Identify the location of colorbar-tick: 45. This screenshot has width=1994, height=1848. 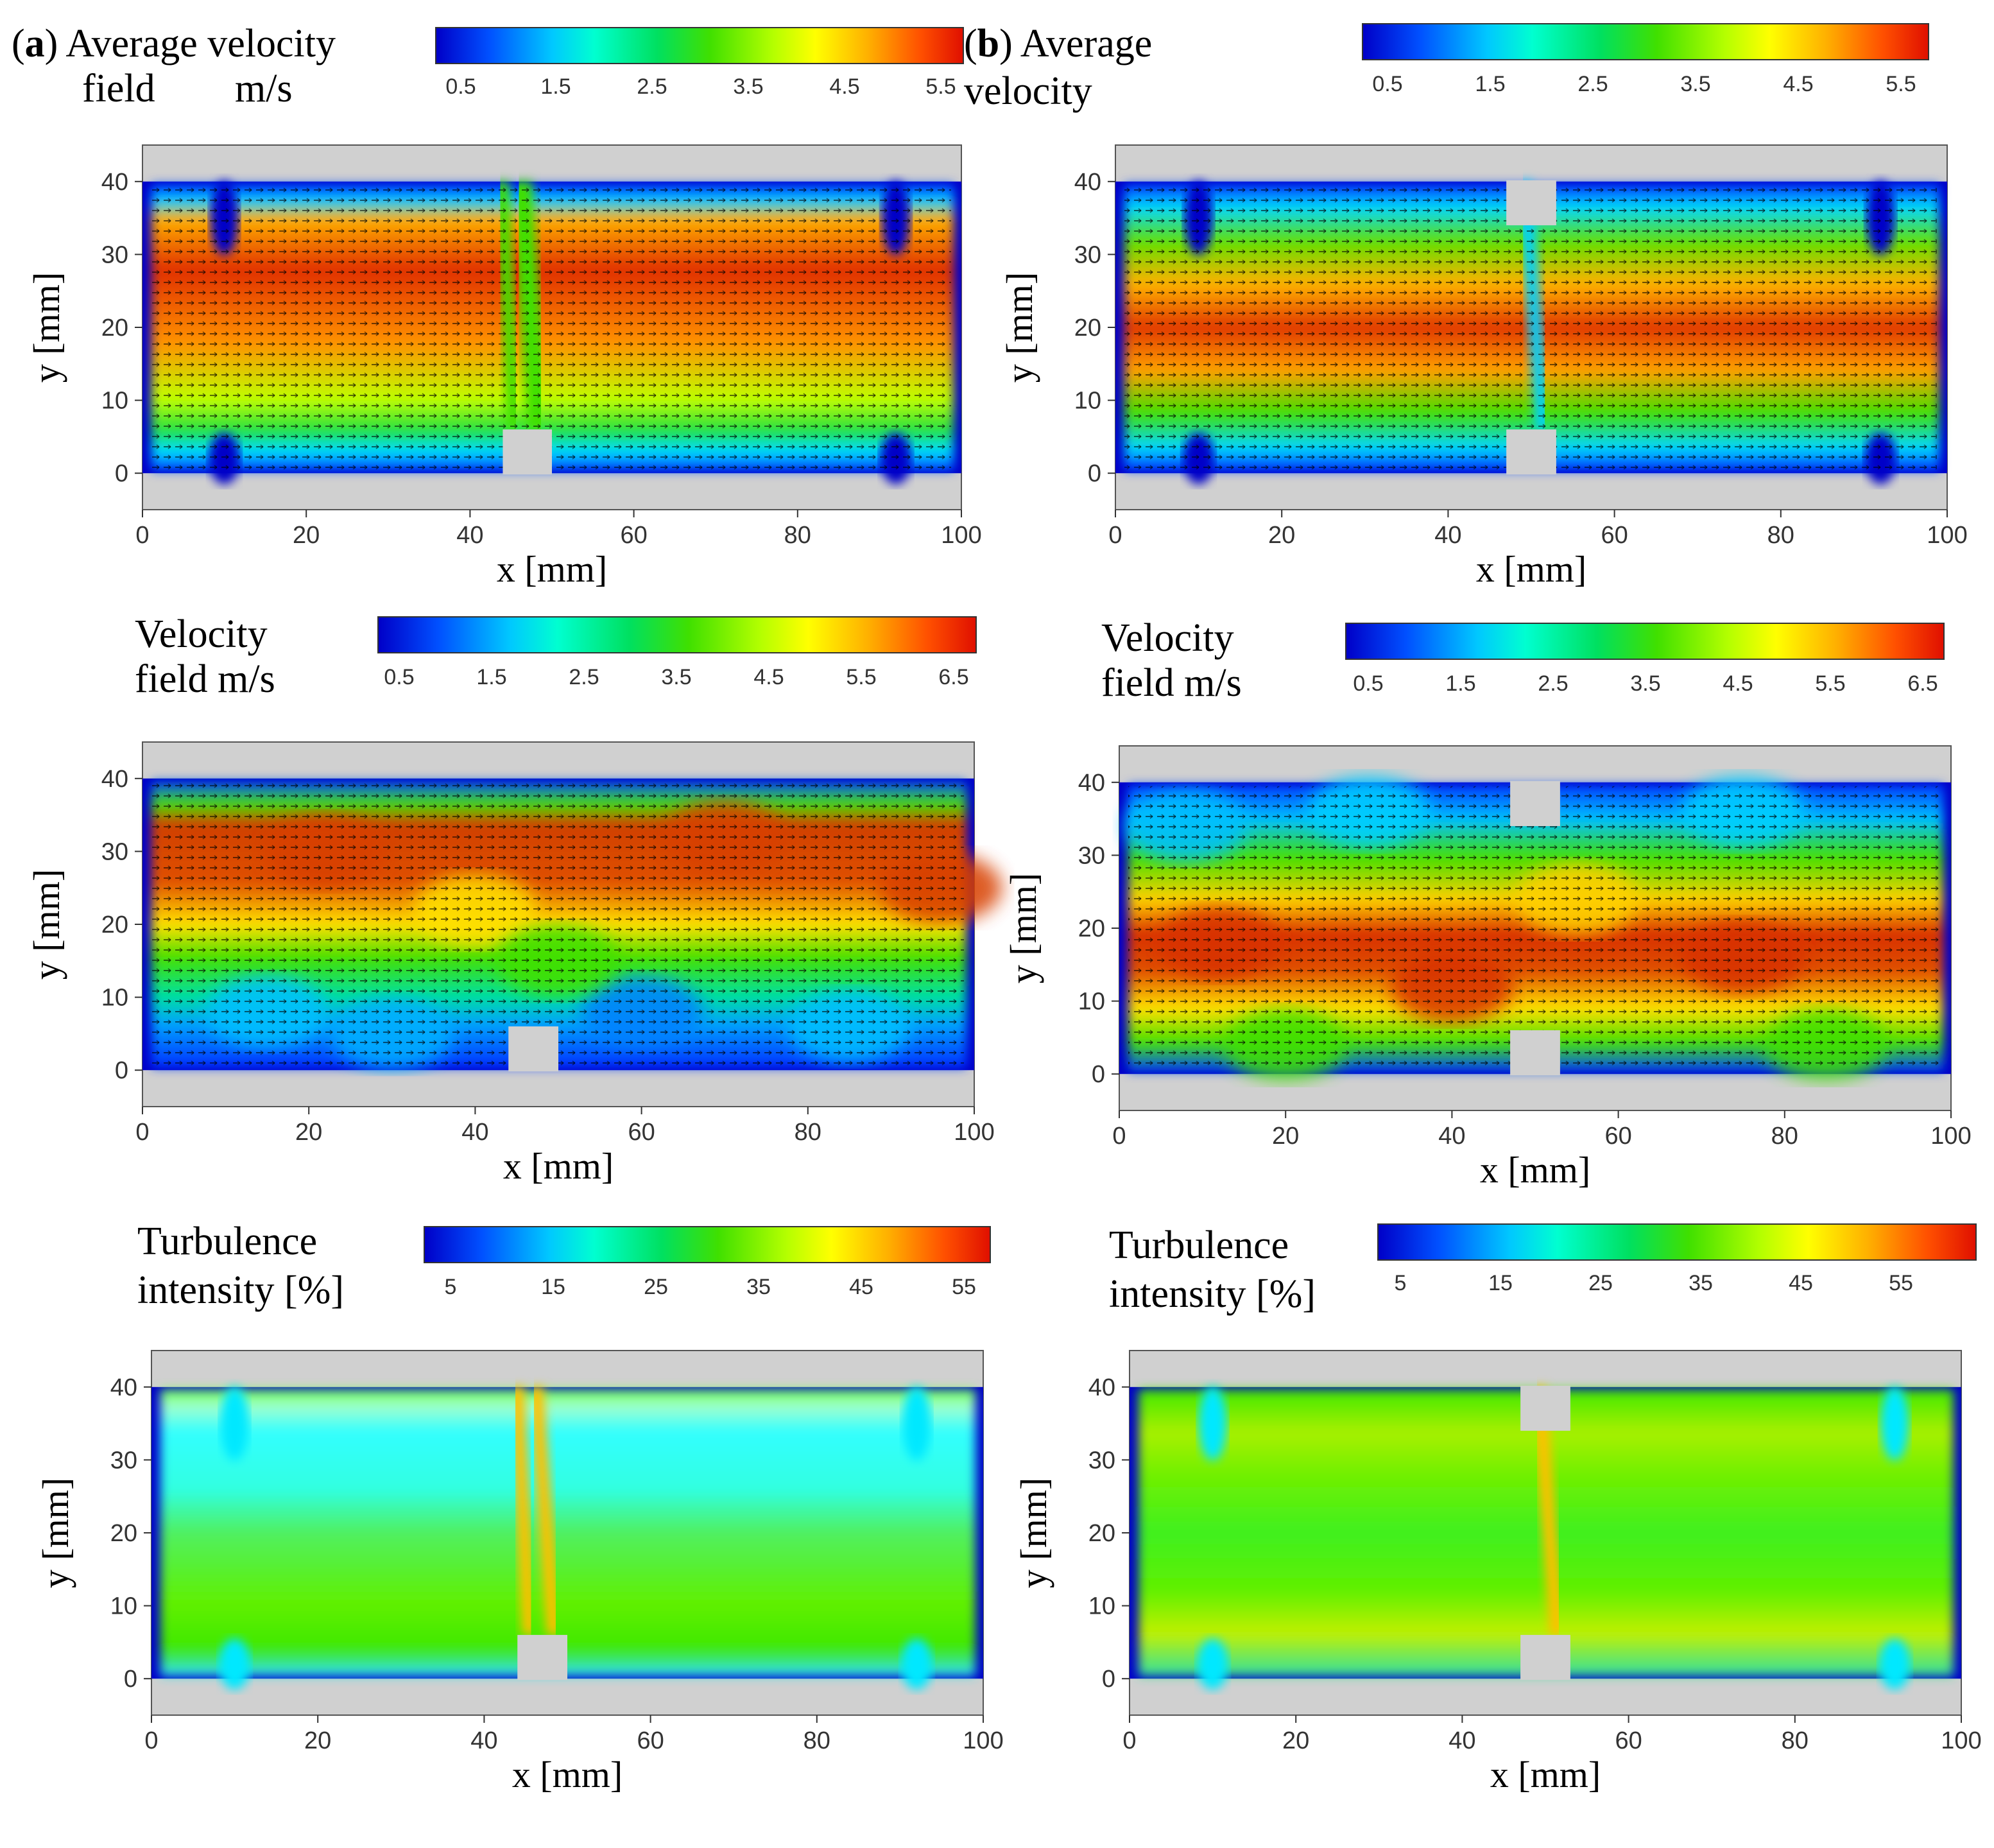
(861, 1287).